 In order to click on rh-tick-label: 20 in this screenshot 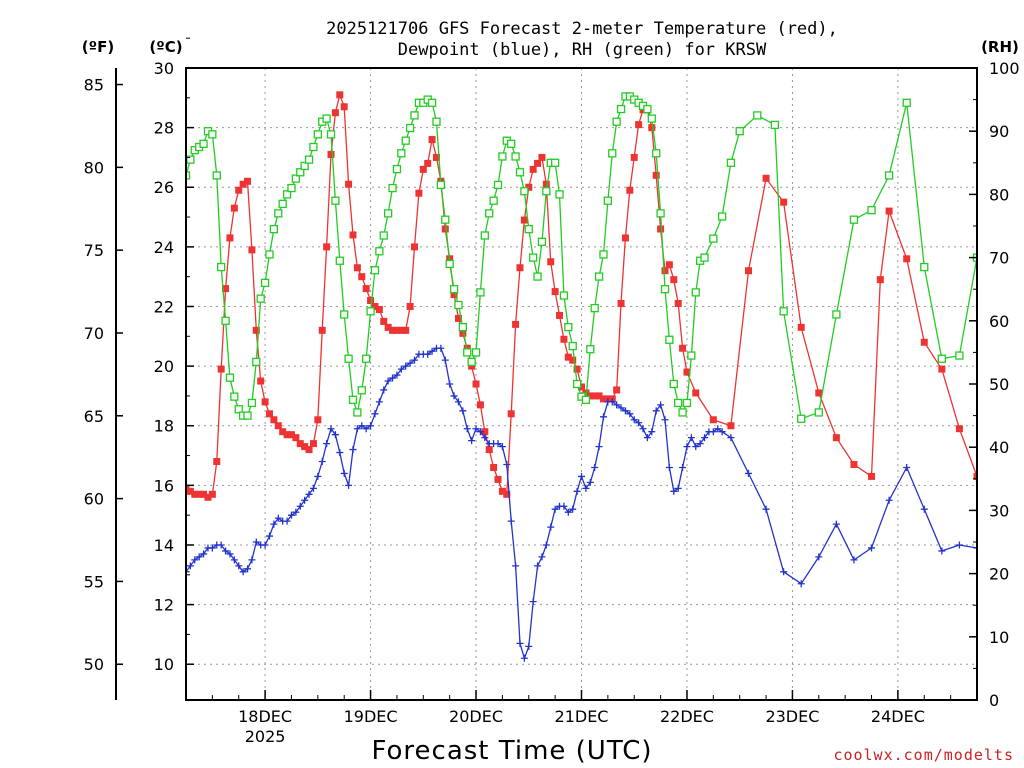, I will do `click(999, 574)`.